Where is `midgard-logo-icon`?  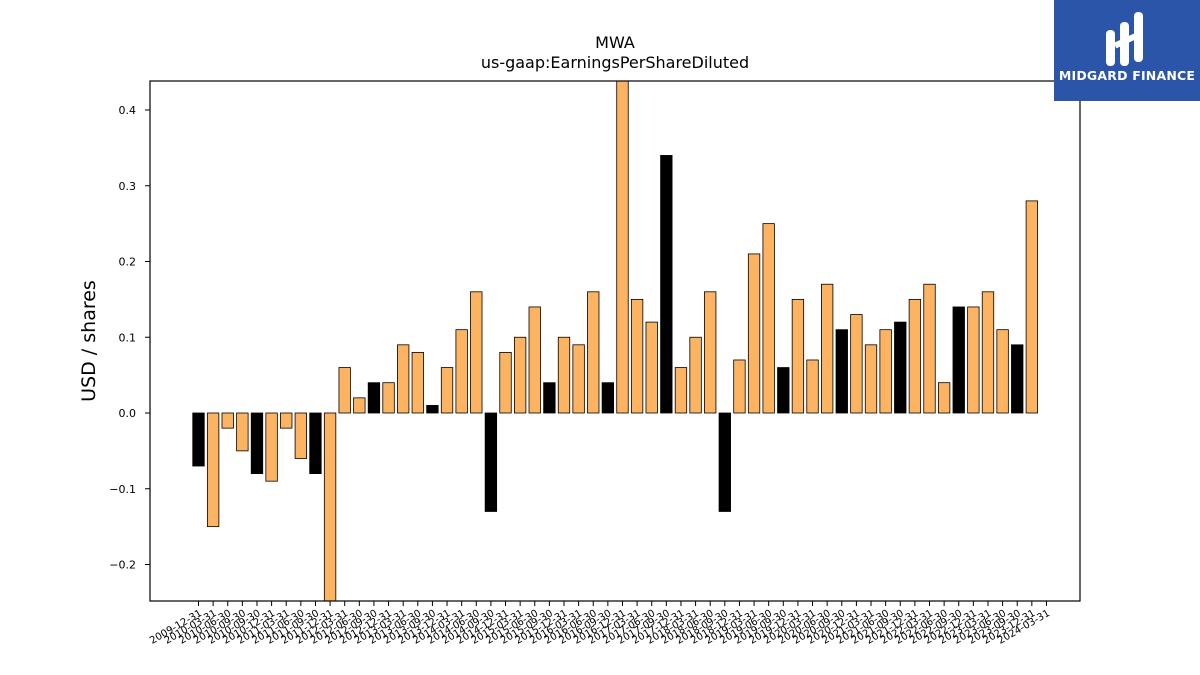
midgard-logo-icon is located at coordinates (1124, 39).